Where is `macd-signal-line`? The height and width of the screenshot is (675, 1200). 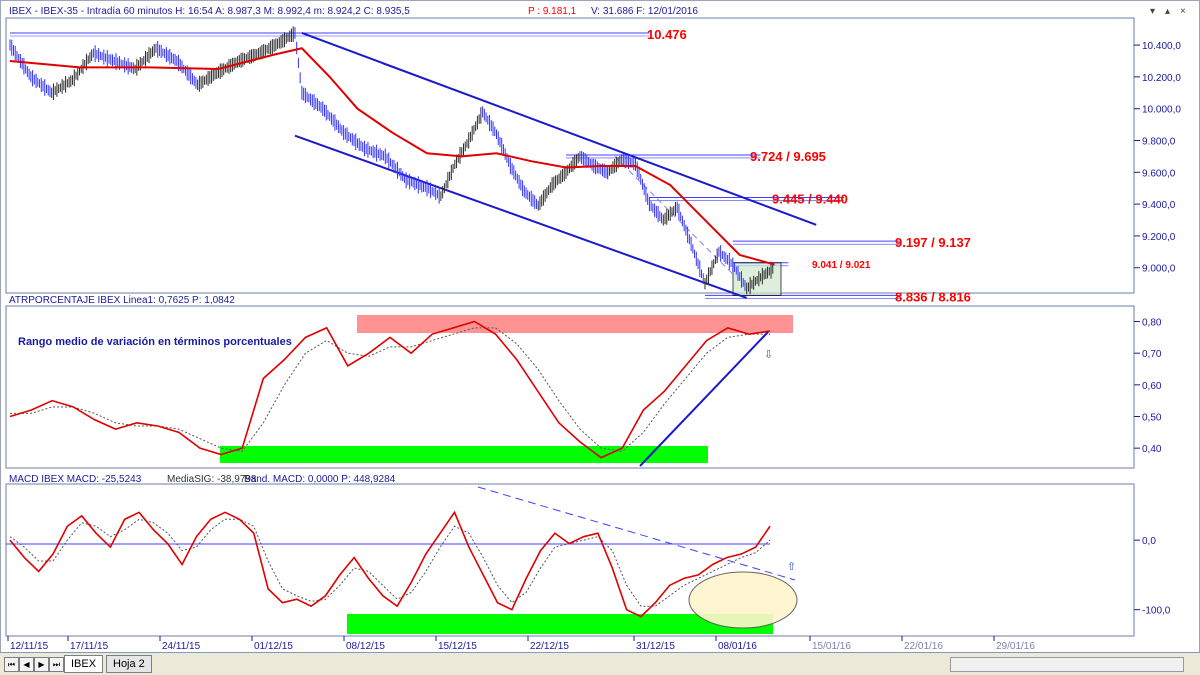
macd-signal-line is located at coordinates (390, 562).